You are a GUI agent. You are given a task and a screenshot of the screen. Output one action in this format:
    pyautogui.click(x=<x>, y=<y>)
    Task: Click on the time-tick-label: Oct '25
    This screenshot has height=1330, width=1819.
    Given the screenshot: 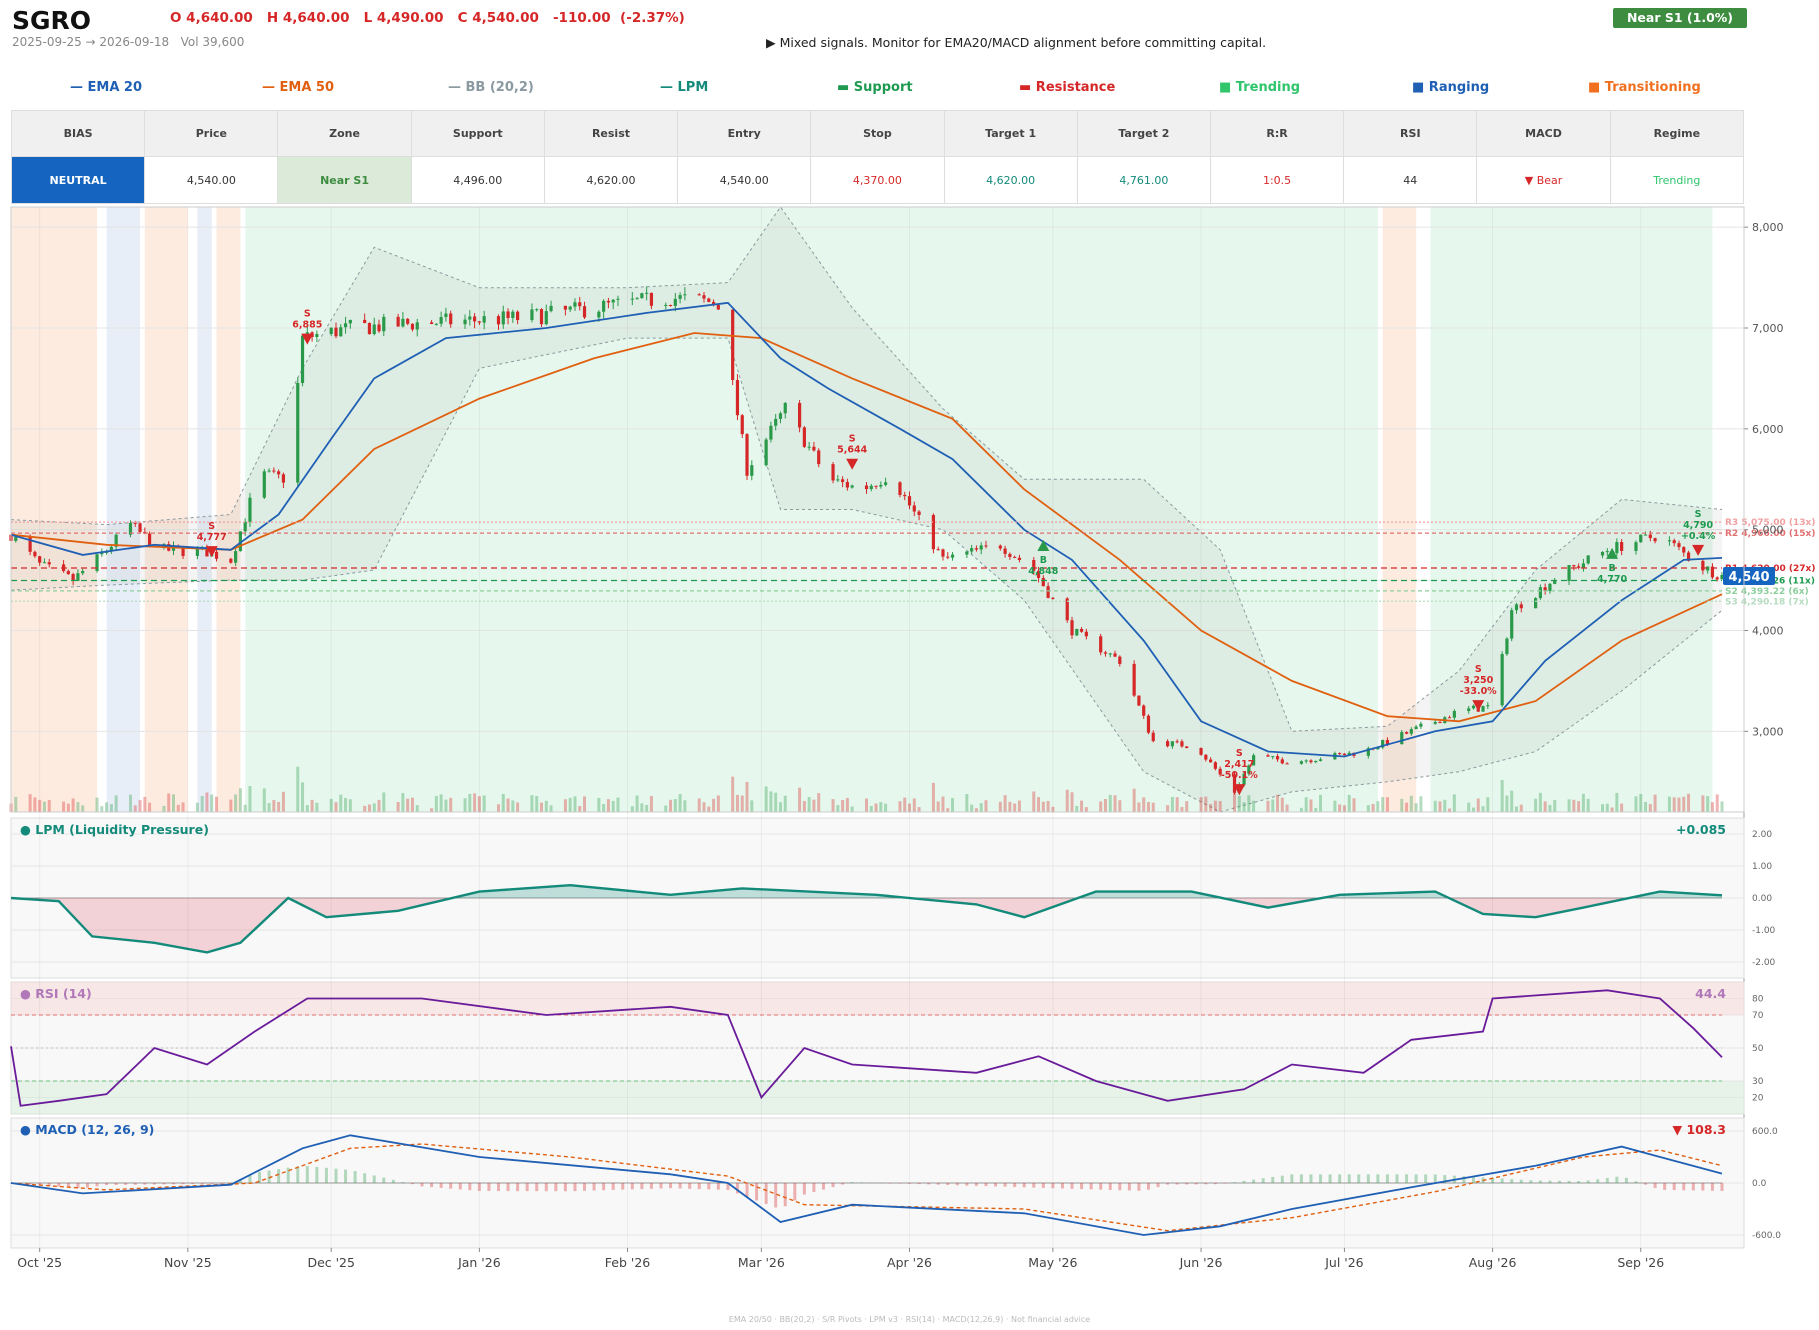 What is the action you would take?
    pyautogui.click(x=39, y=1262)
    